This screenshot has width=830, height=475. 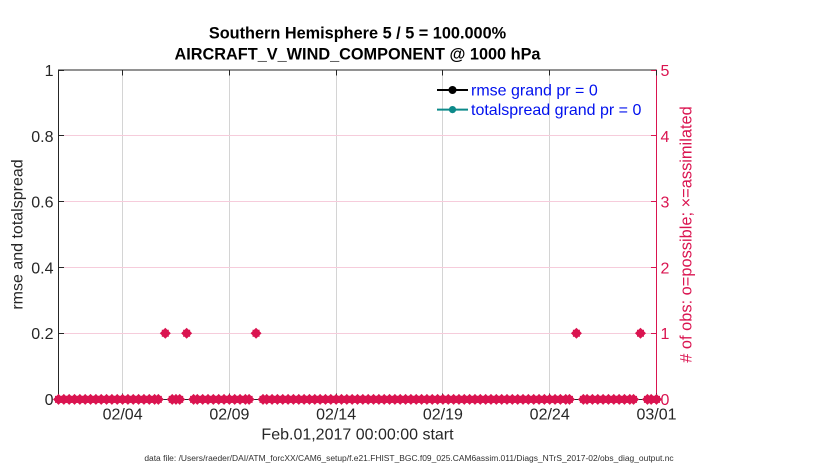 I want to click on svg-text: 02/24, so click(x=550, y=415).